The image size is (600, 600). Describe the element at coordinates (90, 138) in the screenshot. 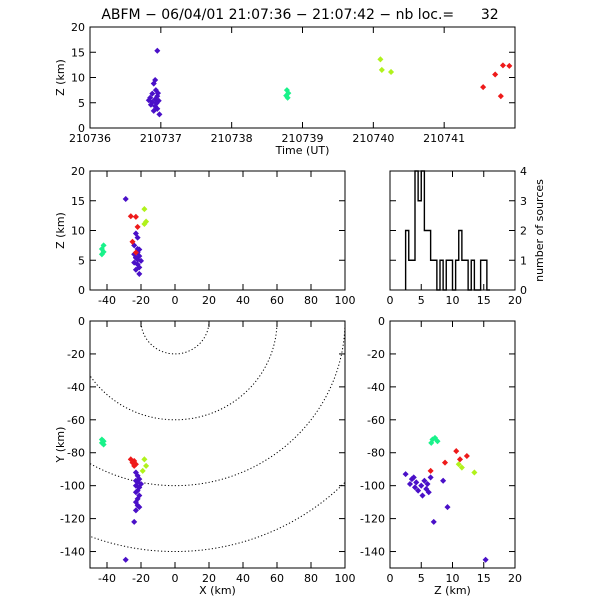

I see `x-tick-label: 210736` at that location.